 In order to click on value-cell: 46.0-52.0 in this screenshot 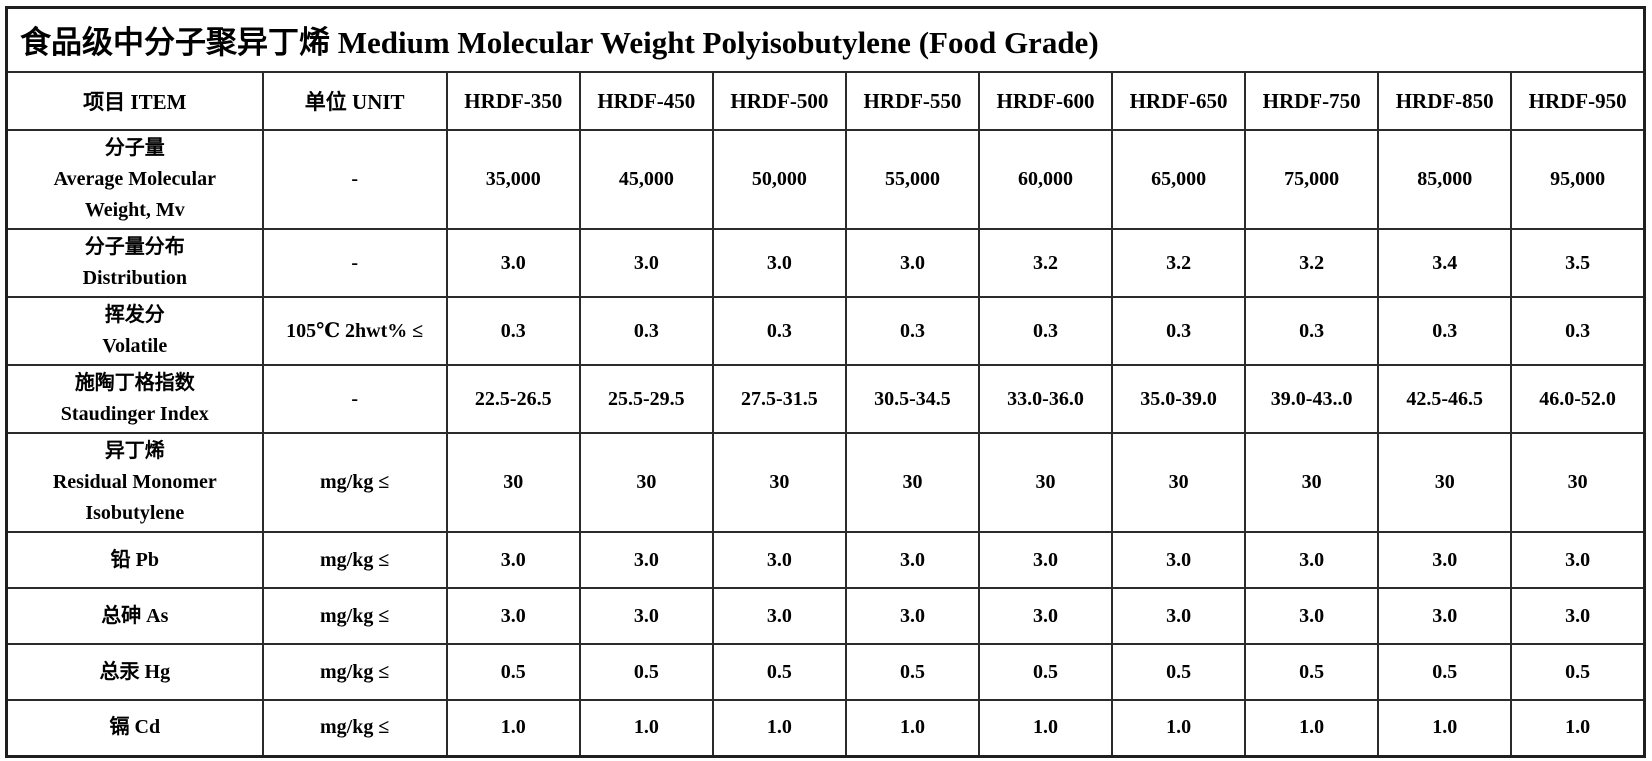, I will do `click(1578, 399)`.